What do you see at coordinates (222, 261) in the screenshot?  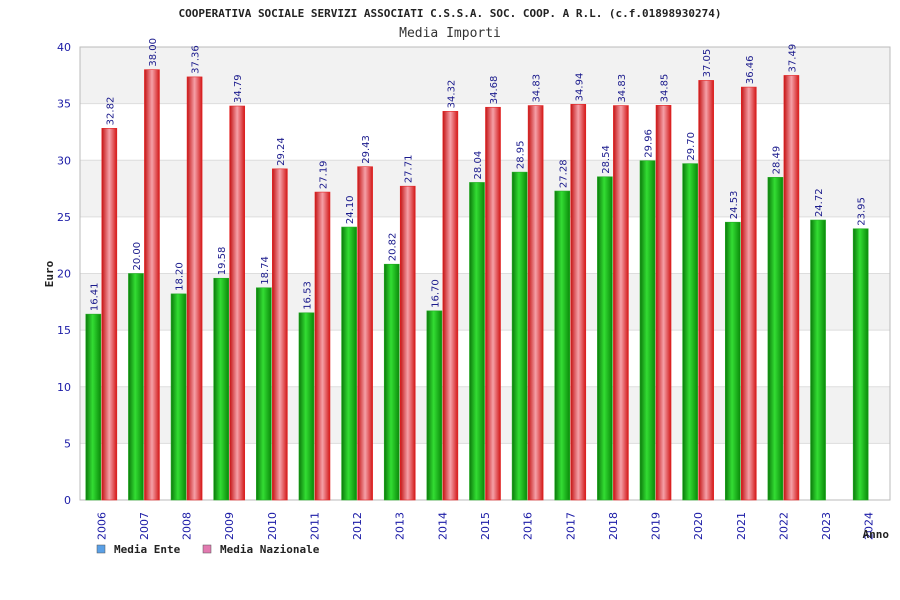 I see `data-label: 19.58` at bounding box center [222, 261].